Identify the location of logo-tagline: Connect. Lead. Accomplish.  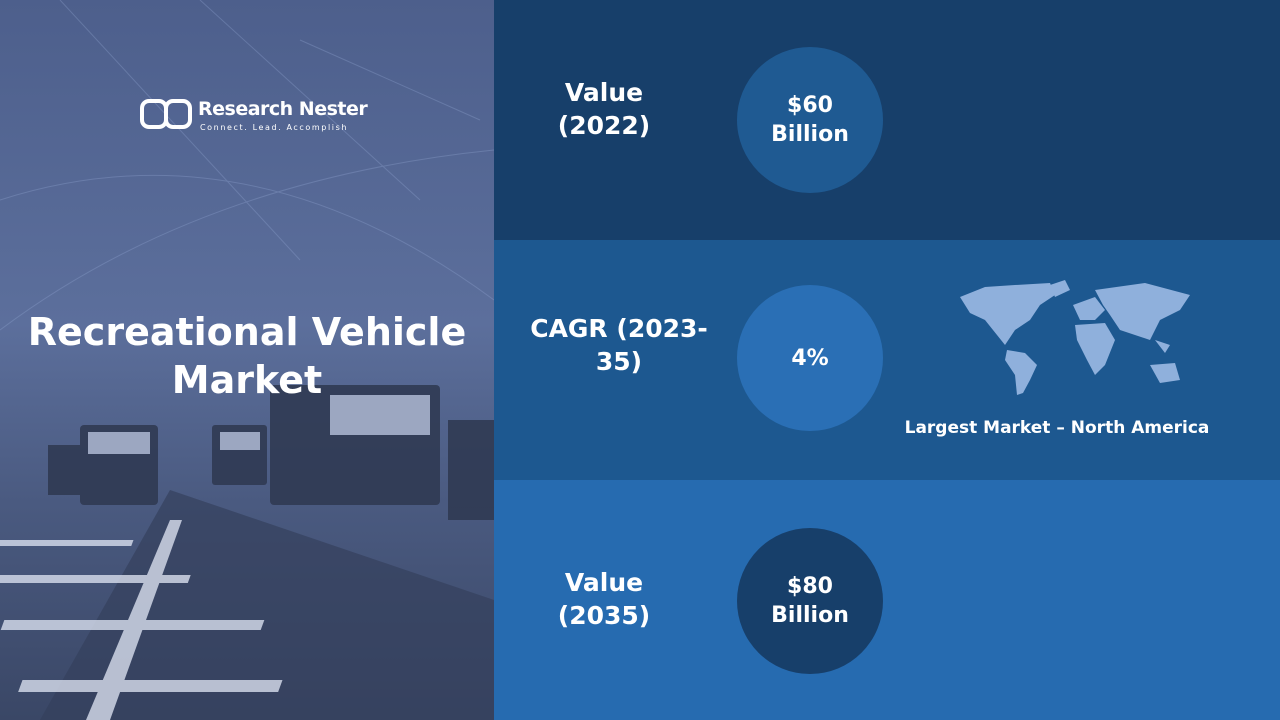
(274, 127).